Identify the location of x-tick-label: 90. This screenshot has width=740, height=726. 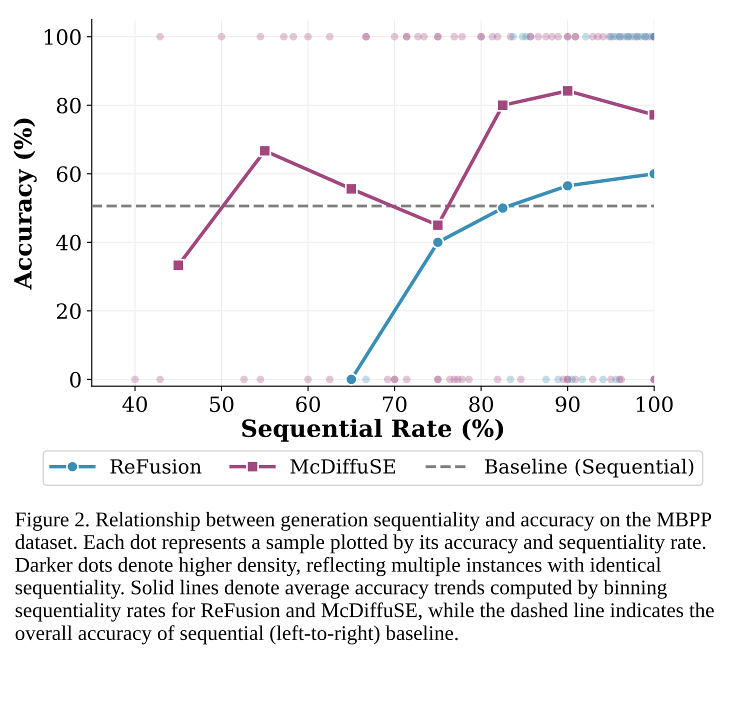
(568, 404).